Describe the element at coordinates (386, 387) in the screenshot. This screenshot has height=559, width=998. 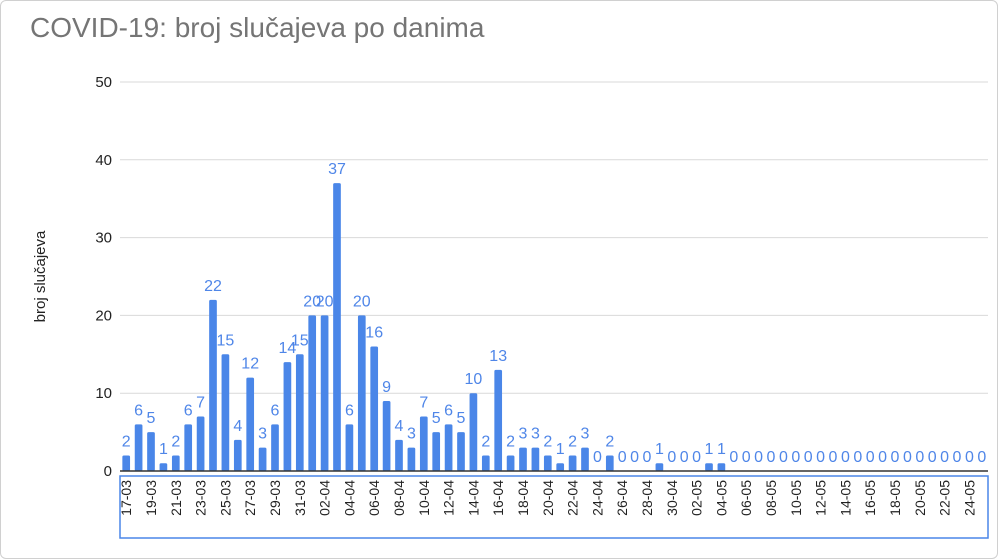
I see `data-label: 9` at that location.